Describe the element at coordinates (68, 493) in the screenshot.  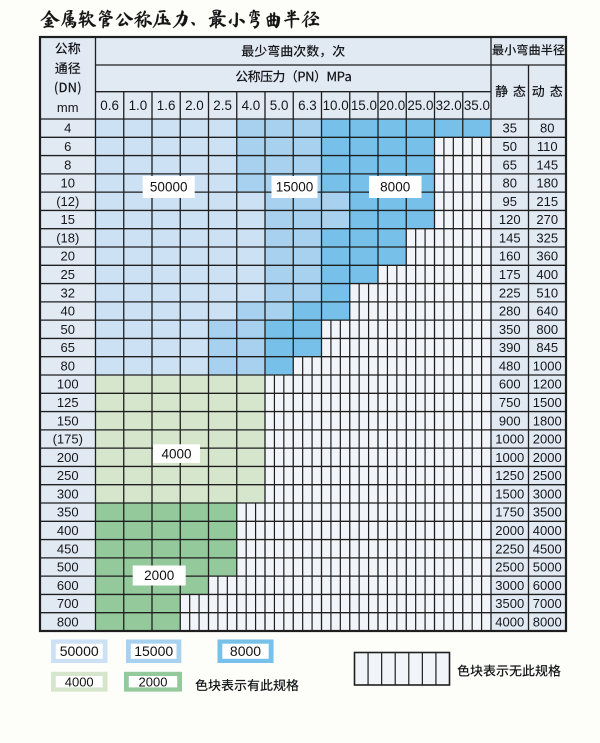
I see `svg-text: 300` at that location.